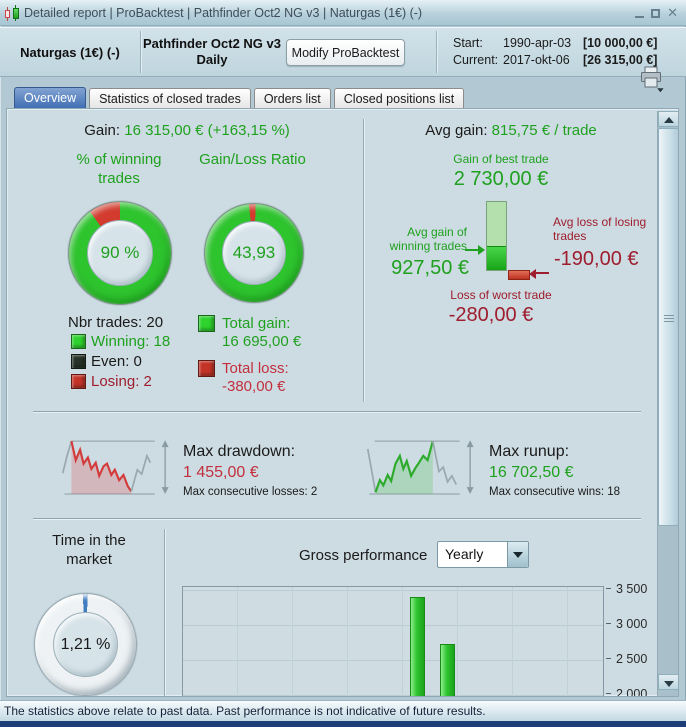 The width and height of the screenshot is (686, 727). Describe the element at coordinates (164, 612) in the screenshot. I see `bottom-column-divider` at that location.